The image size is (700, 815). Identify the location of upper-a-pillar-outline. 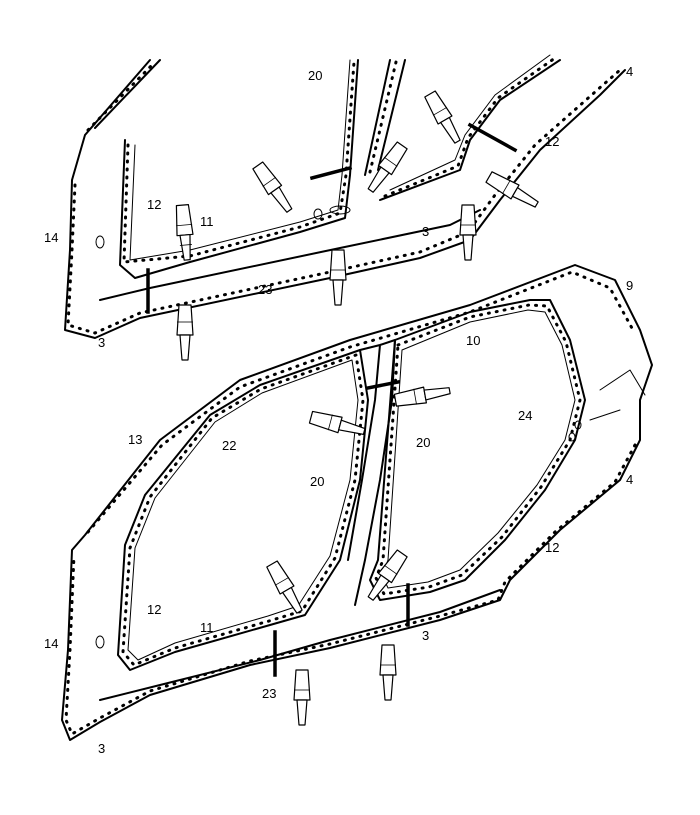
(127, 94).